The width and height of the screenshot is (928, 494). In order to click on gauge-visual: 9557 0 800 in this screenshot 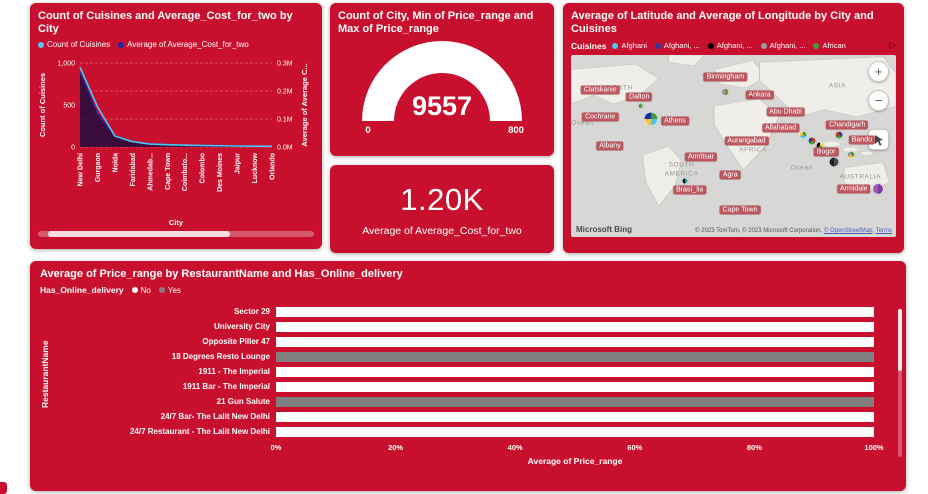, I will do `click(442, 89)`.